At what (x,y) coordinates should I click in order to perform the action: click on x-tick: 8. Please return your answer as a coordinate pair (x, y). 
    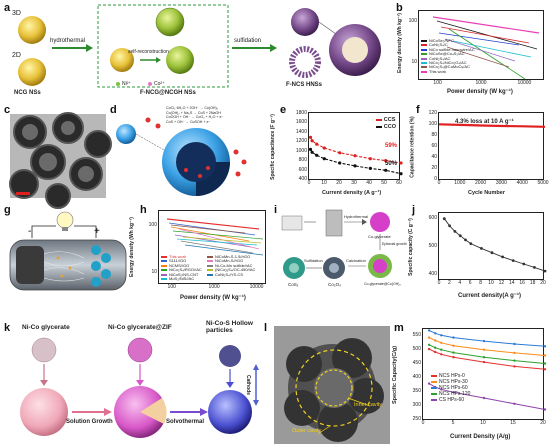
    Looking at the image, I should click on (480, 283).